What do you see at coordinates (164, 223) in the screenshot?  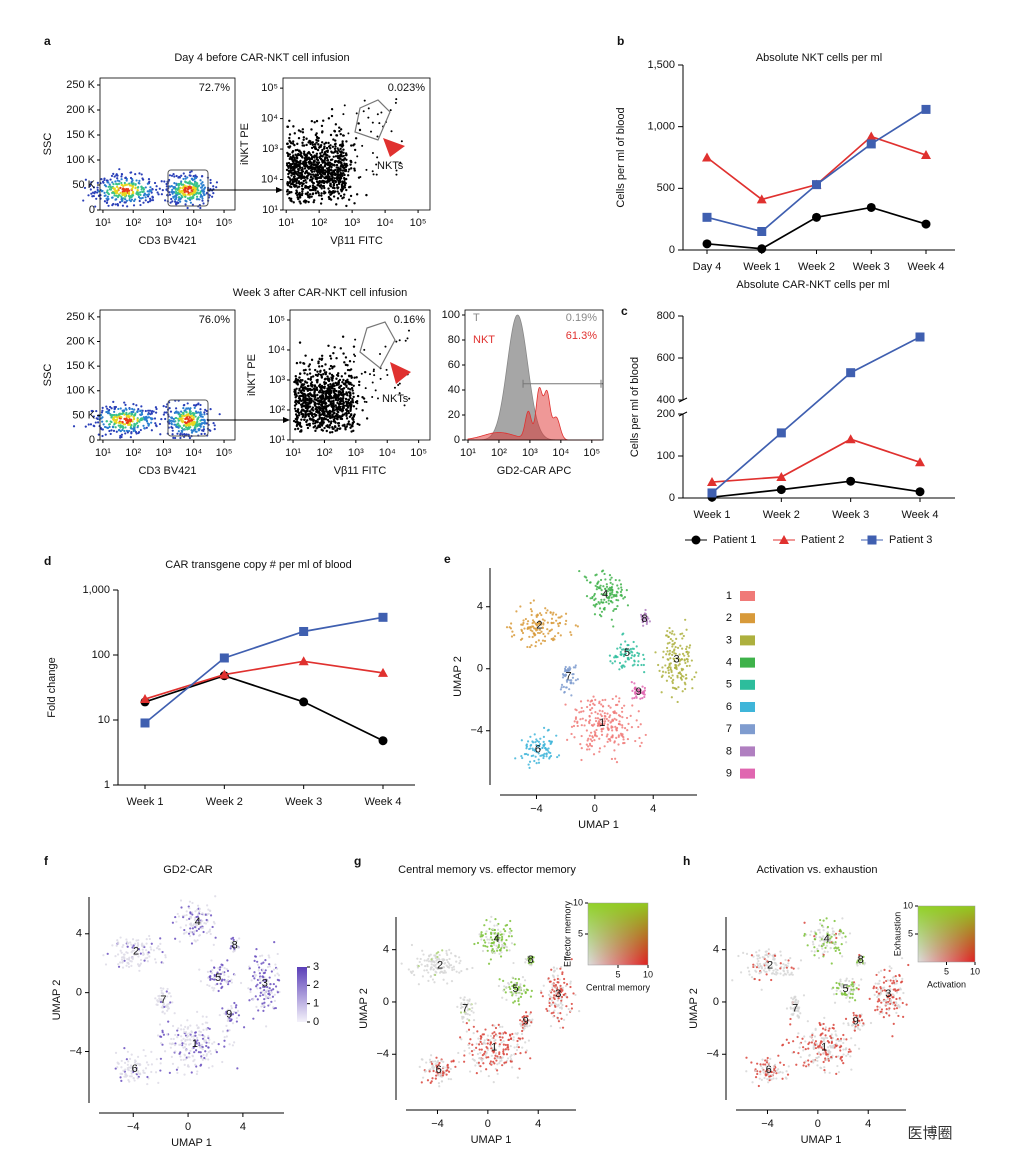 I see `x-tick-label: 10³` at bounding box center [164, 223].